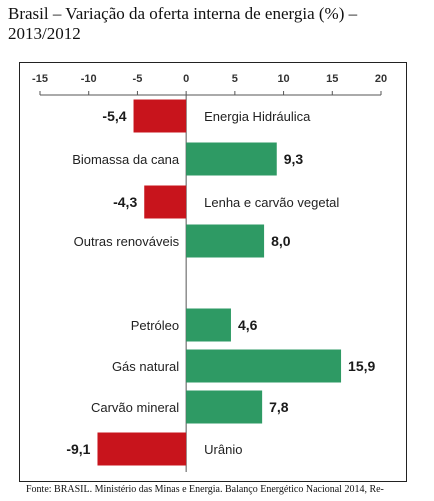 The image size is (434, 501). I want to click on category-label: Carvão mineral, so click(135, 407).